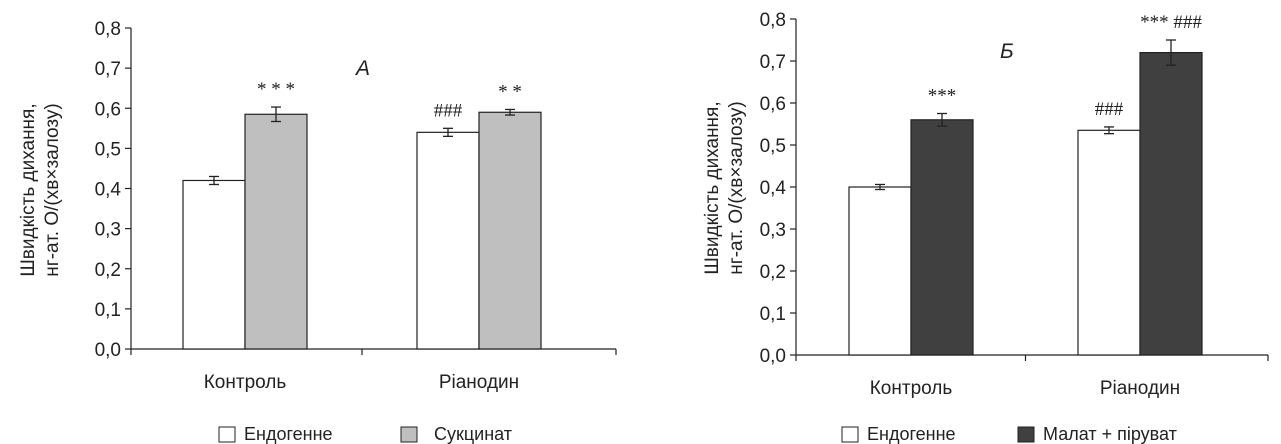  What do you see at coordinates (473, 434) in the screenshot?
I see `legend-label: Сукцинат` at bounding box center [473, 434].